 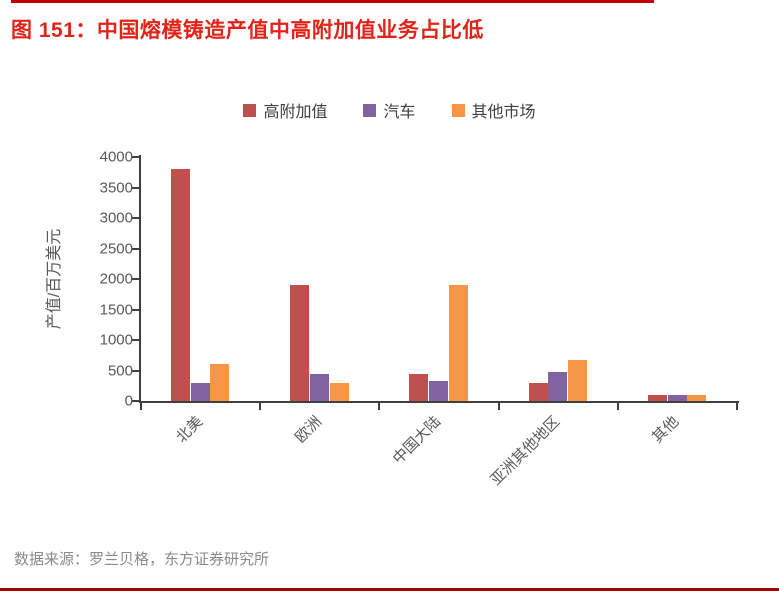 What do you see at coordinates (332, 1) in the screenshot?
I see `title-top-rule` at bounding box center [332, 1].